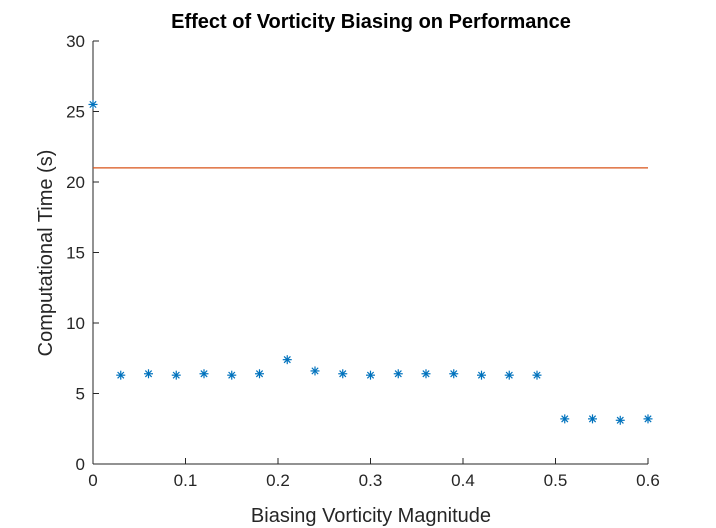 The image size is (716, 528). Describe the element at coordinates (46, 253) in the screenshot. I see `y-axis-label: Computational Time (s)` at that location.